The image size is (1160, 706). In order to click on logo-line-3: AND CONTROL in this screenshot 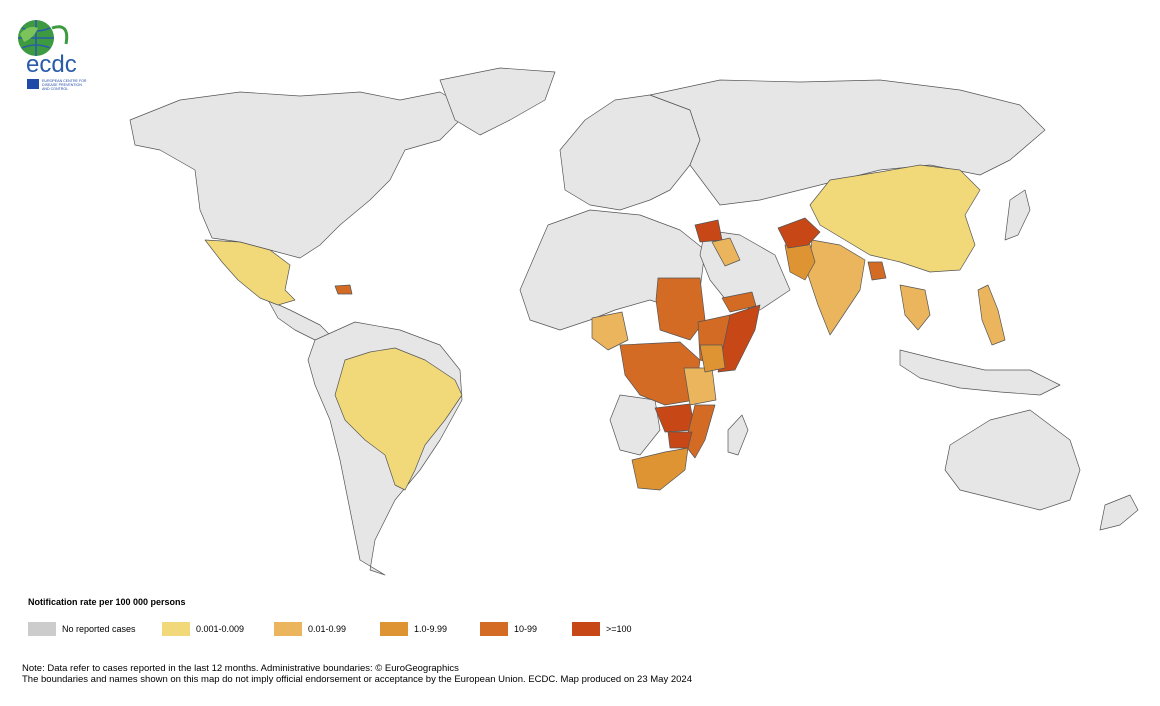, I will do `click(55, 89)`.